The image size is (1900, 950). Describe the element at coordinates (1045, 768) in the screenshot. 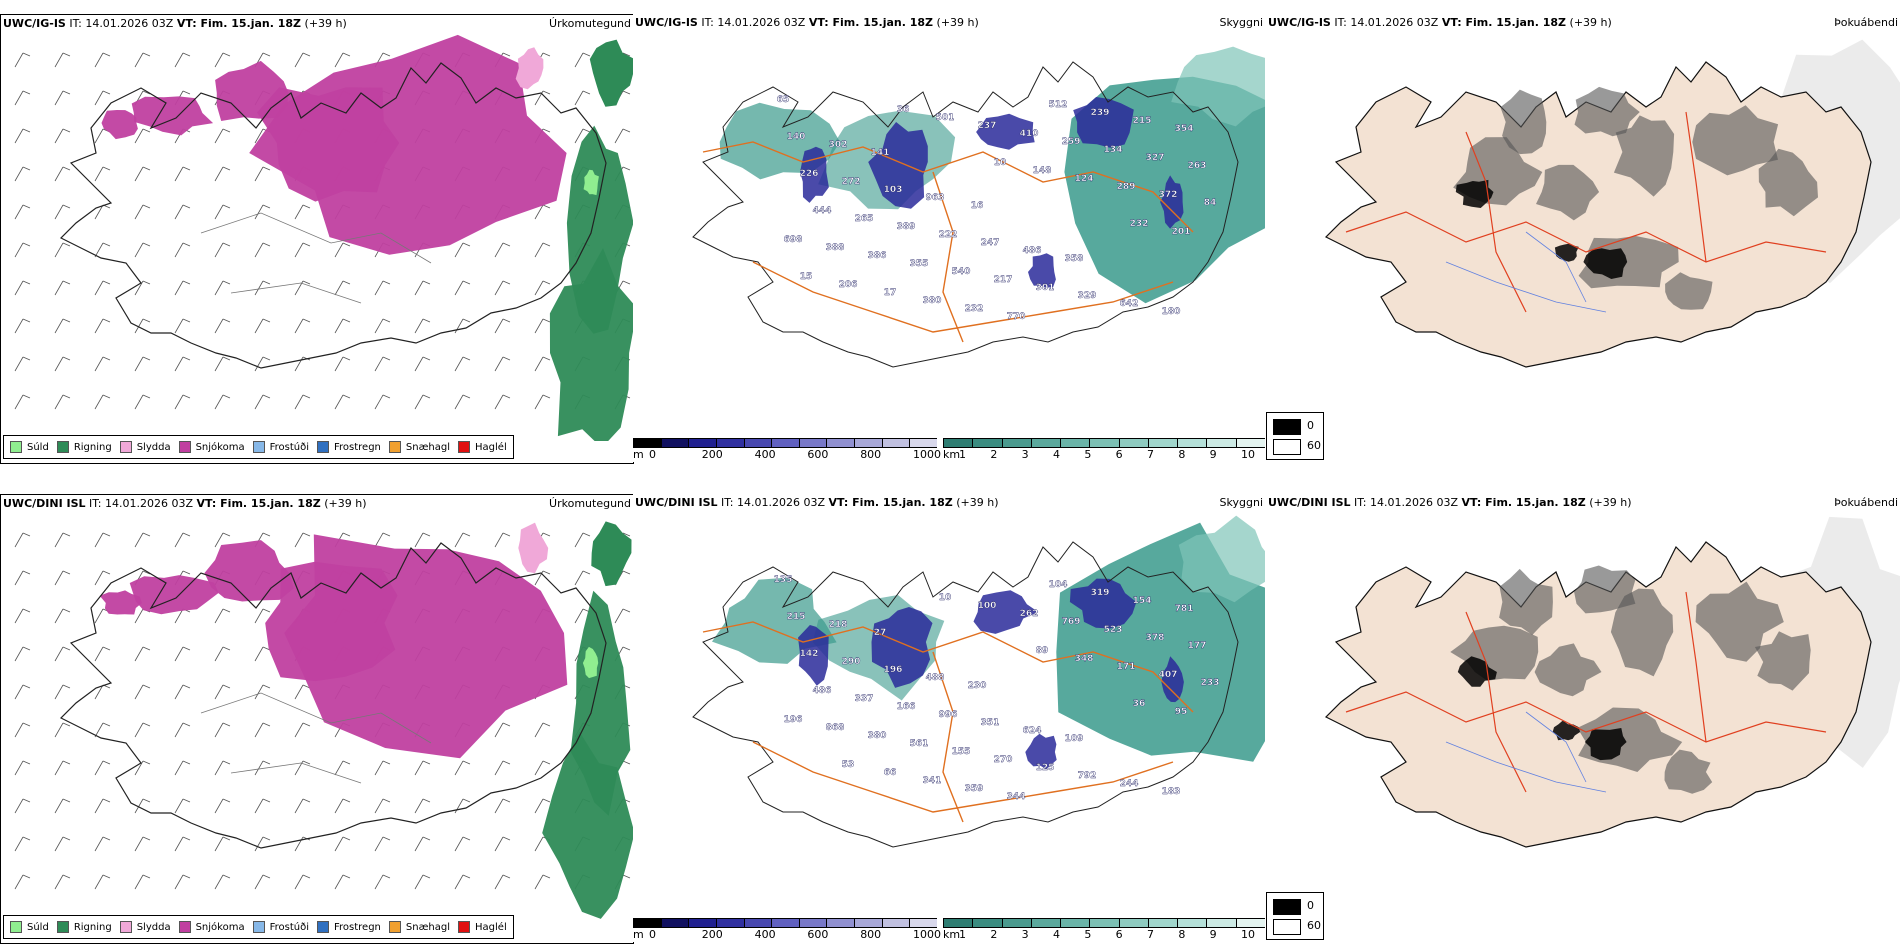

I see `cloud-value-label: 125` at that location.